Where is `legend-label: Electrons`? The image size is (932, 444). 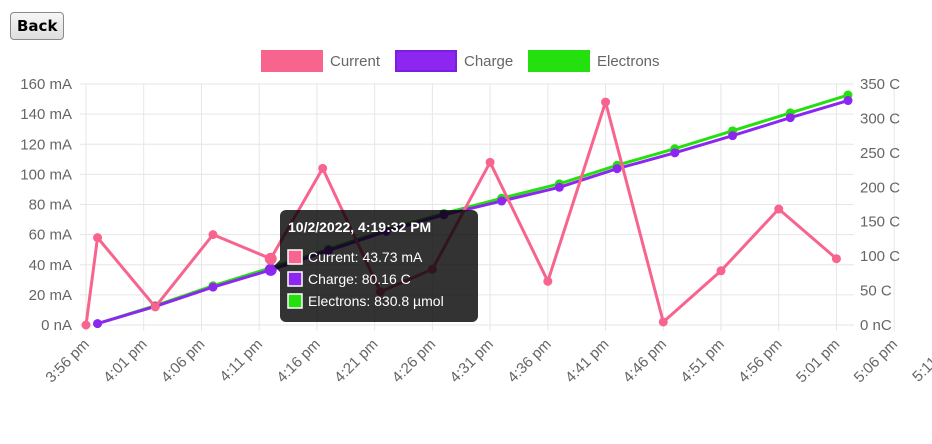
legend-label: Electrons is located at coordinates (628, 61).